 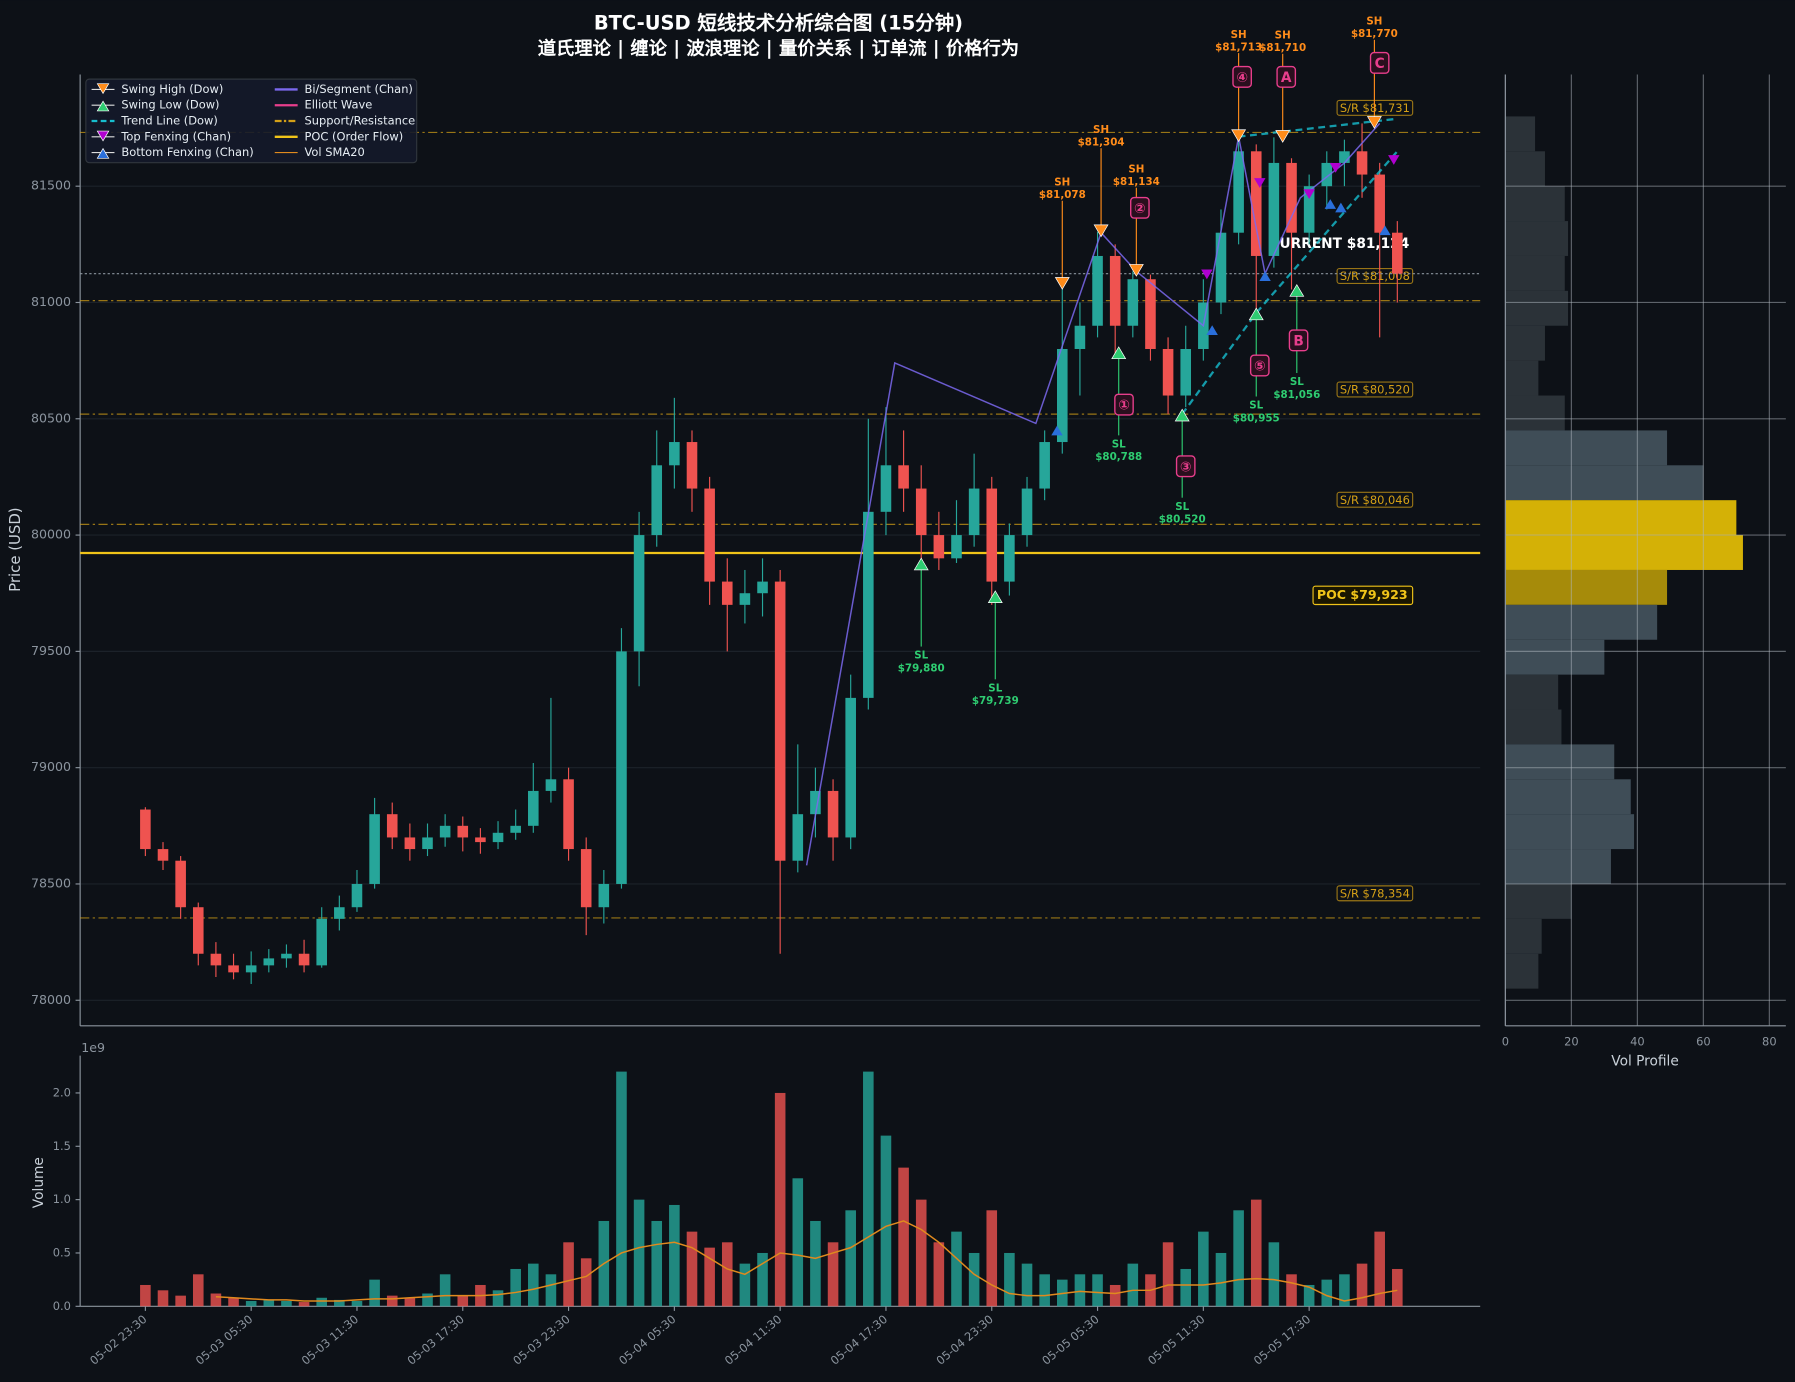 I want to click on sr-label: S/R $78,354, so click(x=1375, y=893).